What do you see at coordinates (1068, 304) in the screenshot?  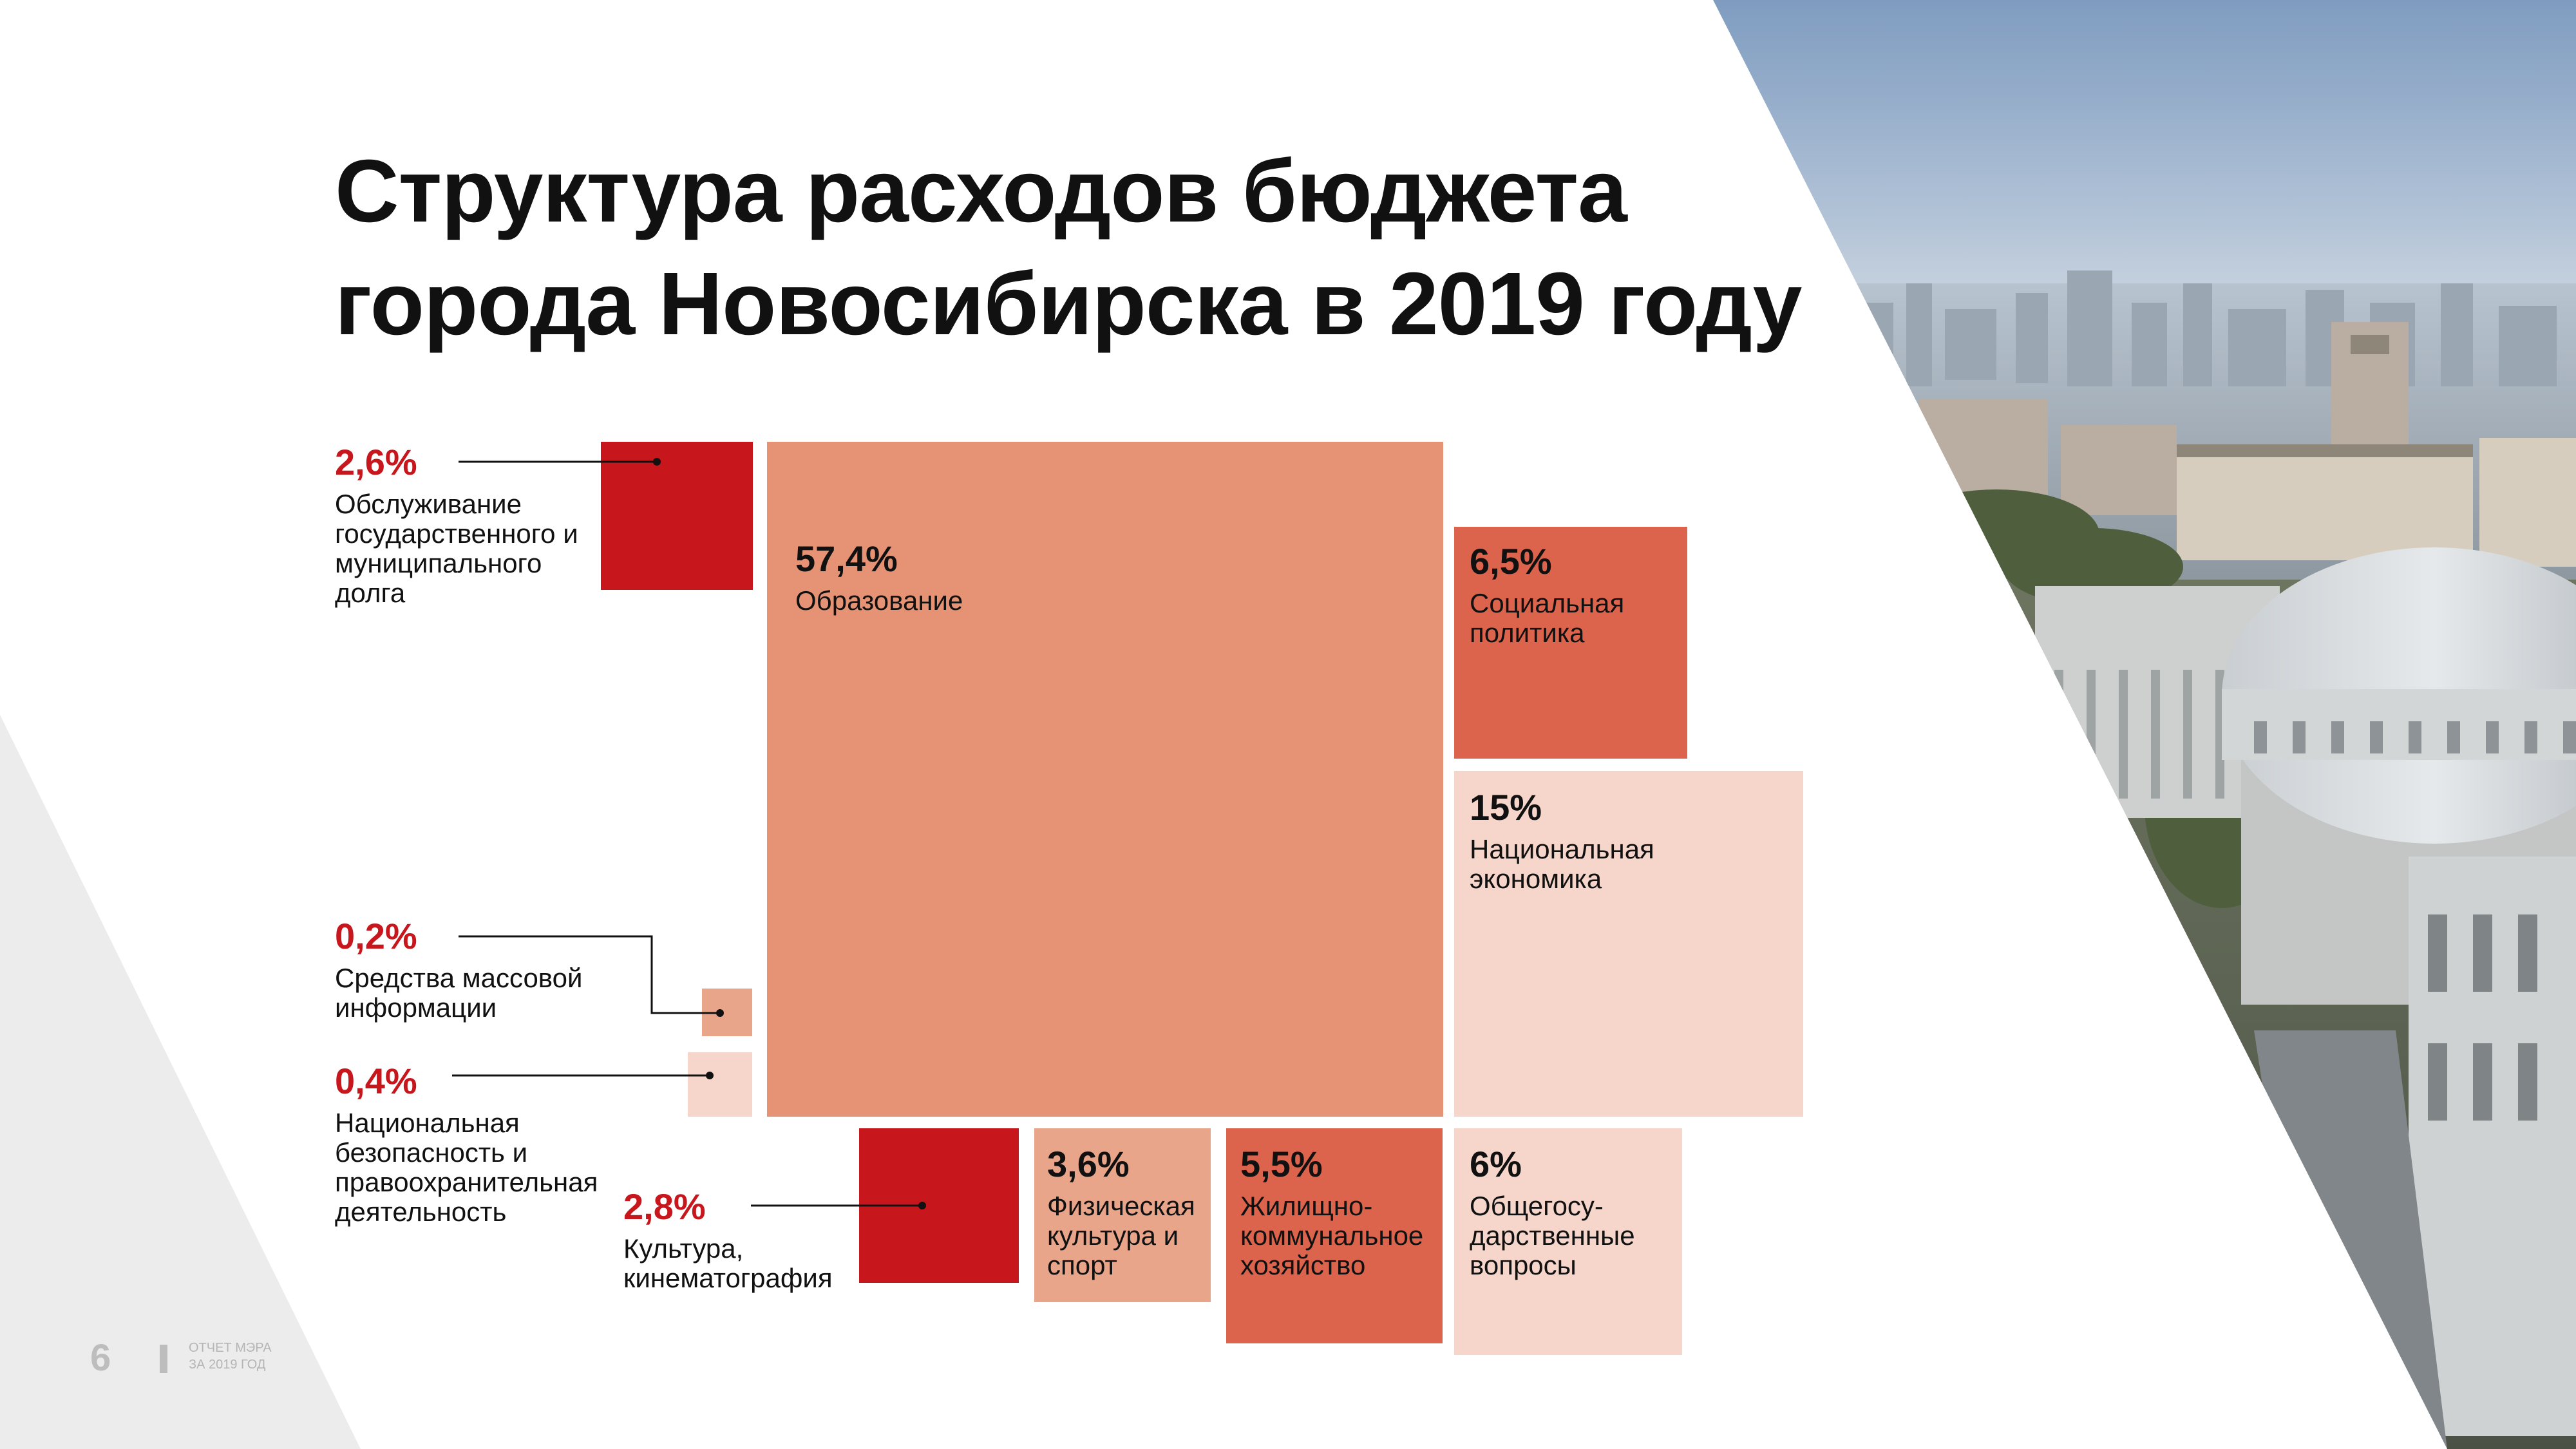 I see `page-title-line-2: города Новосибирска в 2019 году` at bounding box center [1068, 304].